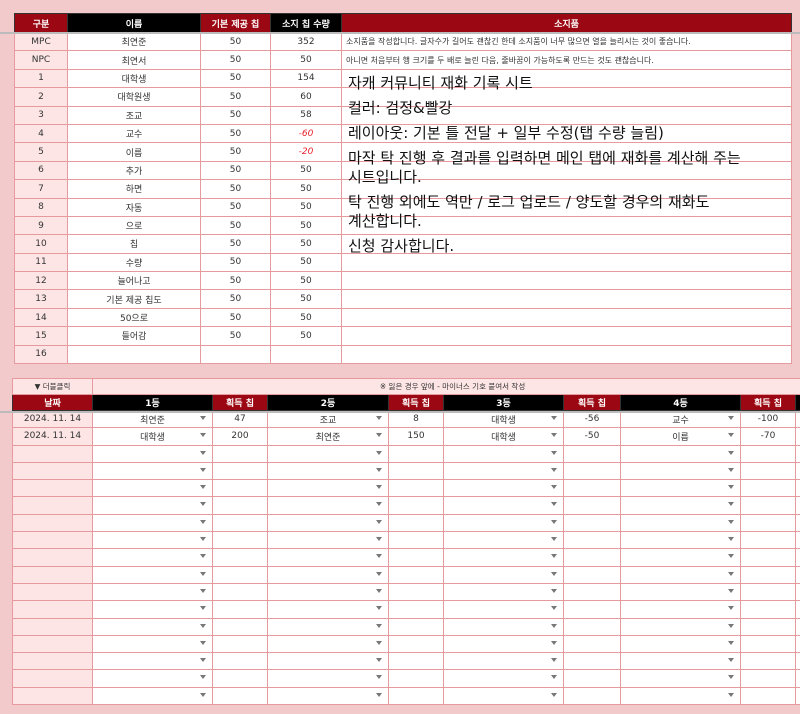  What do you see at coordinates (306, 354) in the screenshot?
I see `held-chips-cell` at bounding box center [306, 354].